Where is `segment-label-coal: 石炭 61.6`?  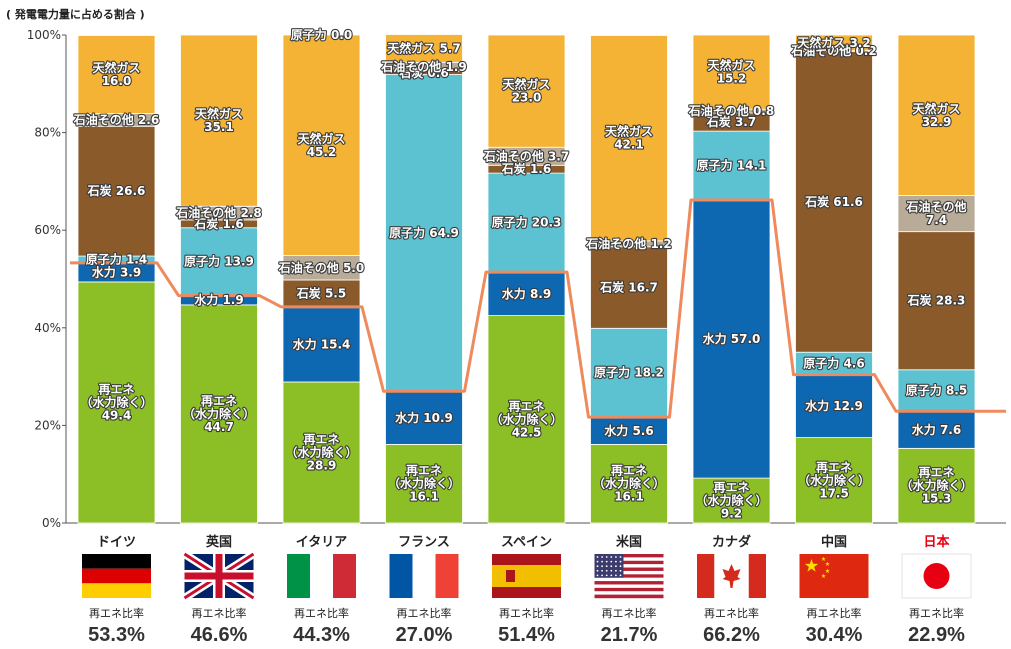 segment-label-coal: 石炭 61.6 is located at coordinates (833, 201).